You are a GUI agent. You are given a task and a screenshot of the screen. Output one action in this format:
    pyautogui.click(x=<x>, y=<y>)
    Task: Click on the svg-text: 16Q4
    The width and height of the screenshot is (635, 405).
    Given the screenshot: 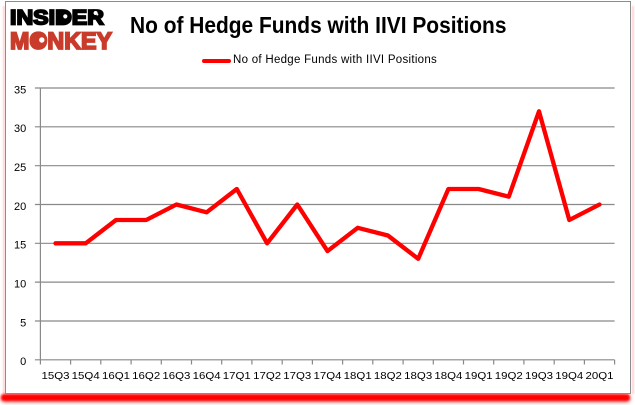 What is the action you would take?
    pyautogui.click(x=207, y=376)
    